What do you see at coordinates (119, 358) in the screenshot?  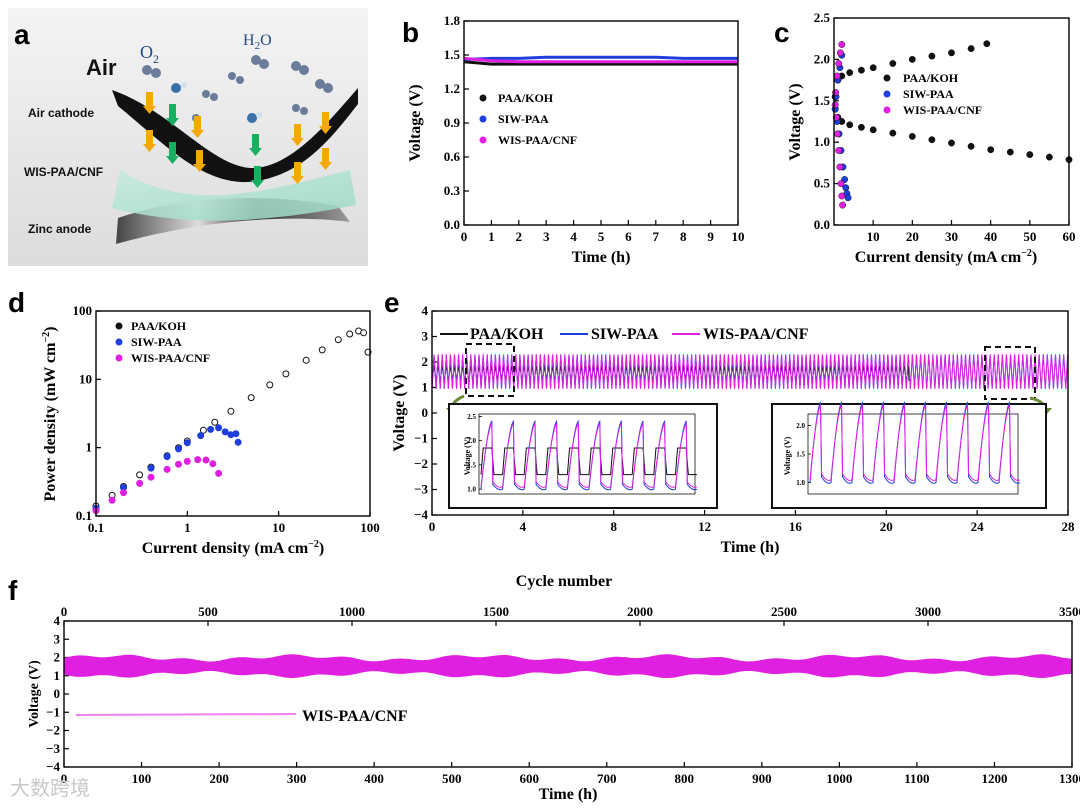 I see `legend-d-wispaa-marker` at bounding box center [119, 358].